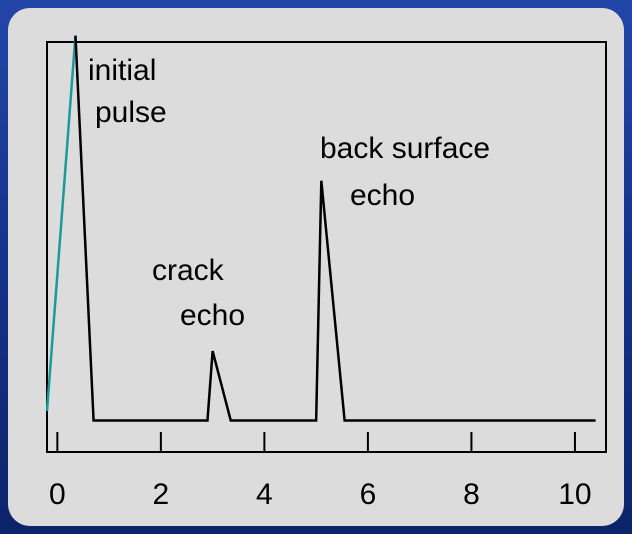 The height and width of the screenshot is (534, 632). What do you see at coordinates (122, 70) in the screenshot?
I see `annotation: initial` at bounding box center [122, 70].